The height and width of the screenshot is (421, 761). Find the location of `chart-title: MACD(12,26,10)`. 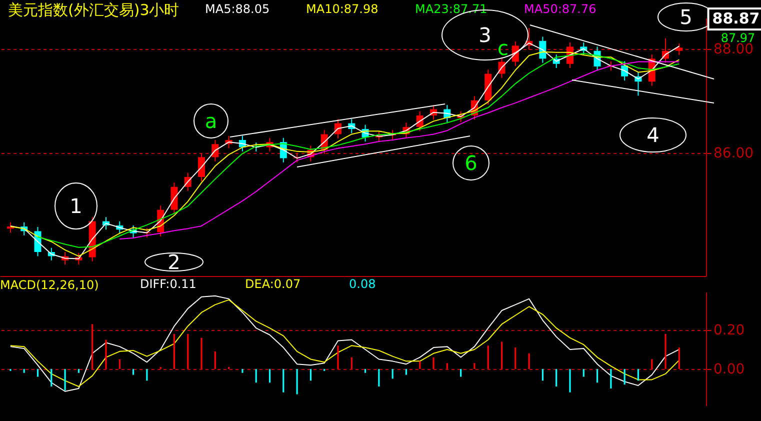

chart-title: MACD(12,26,10) is located at coordinates (49, 285).